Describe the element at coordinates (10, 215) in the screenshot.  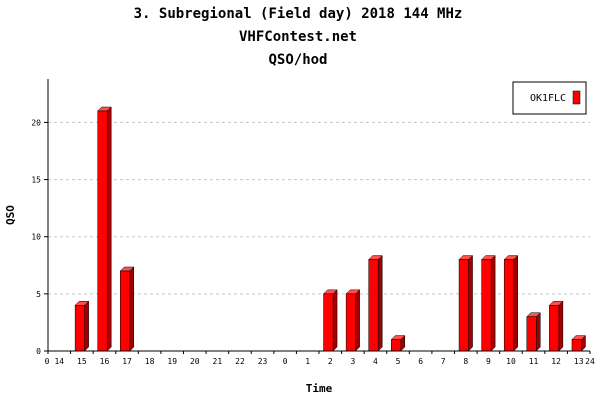
I see `y-axis-title: QSO` at that location.